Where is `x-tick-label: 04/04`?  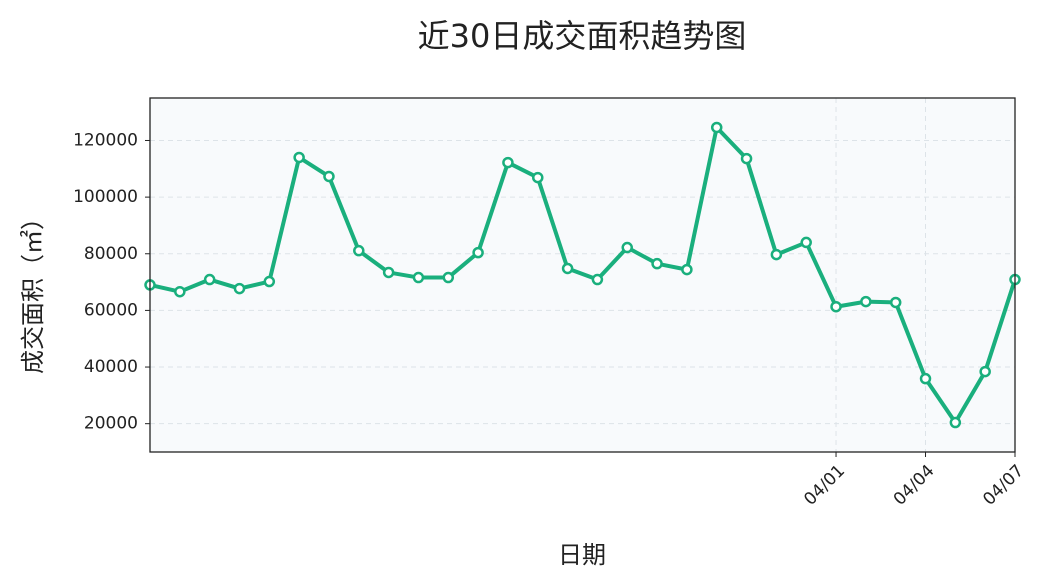 x-tick-label: 04/04 is located at coordinates (914, 485).